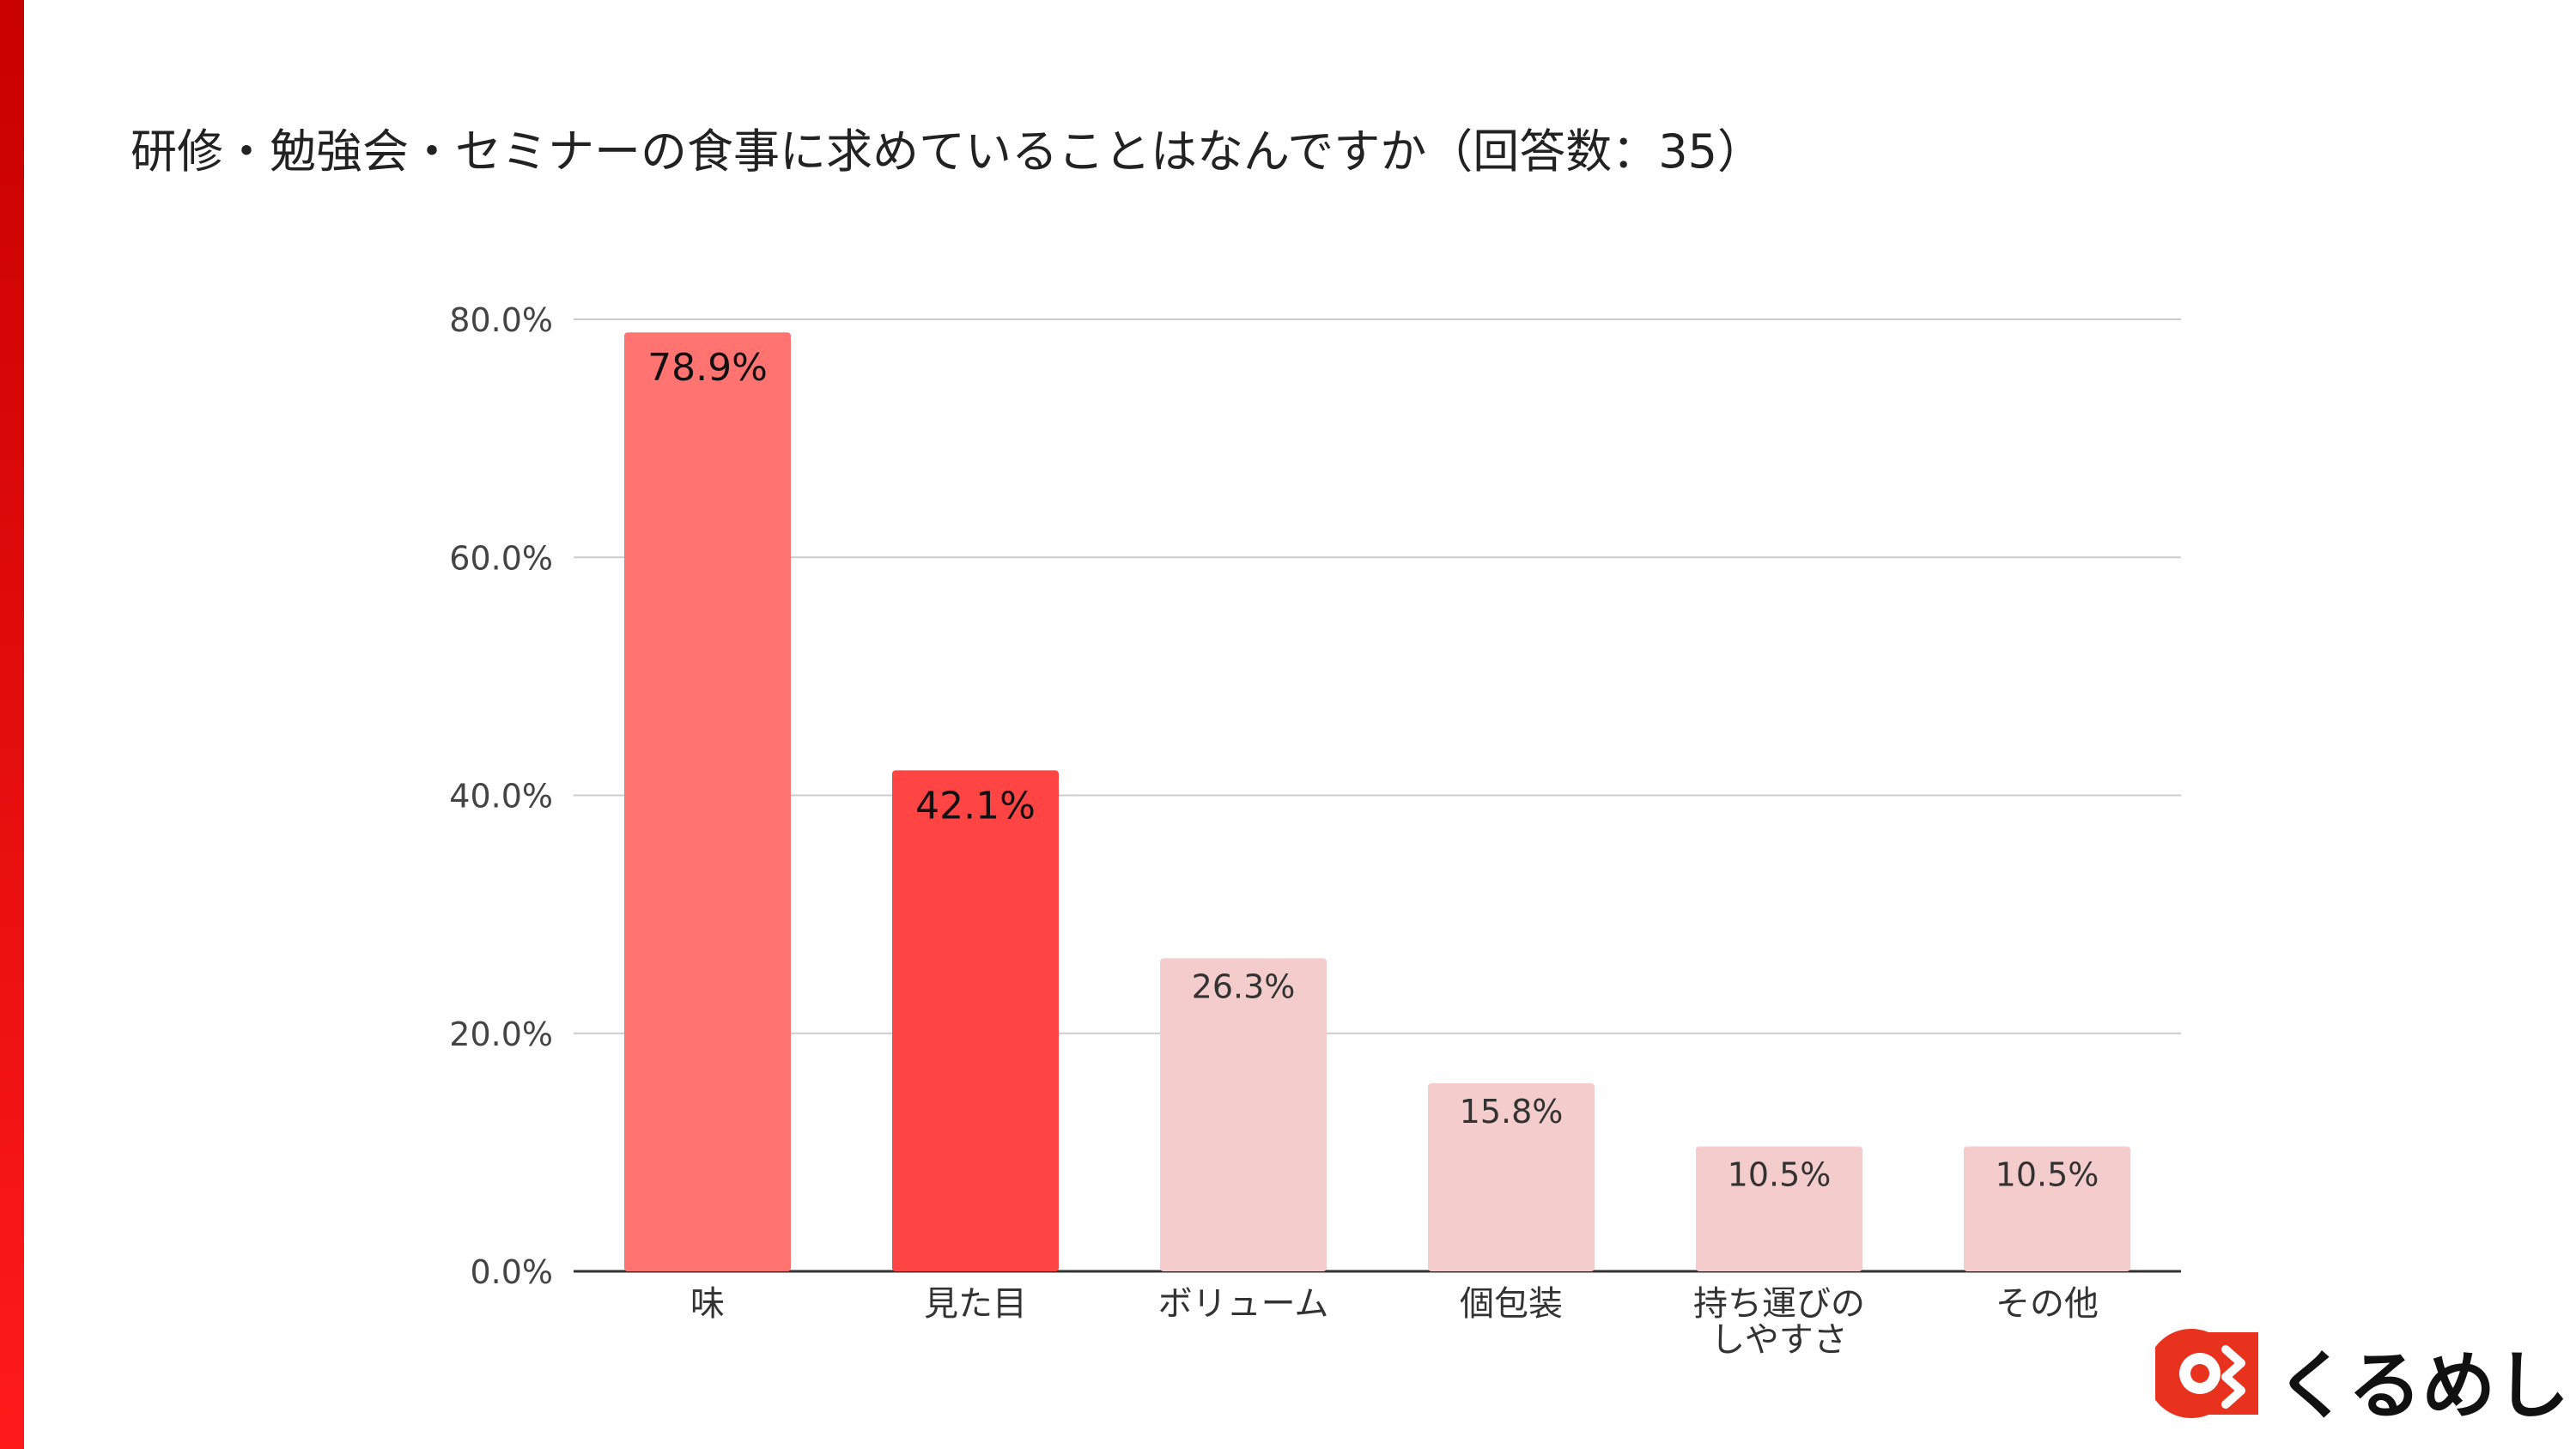 Image resolution: width=2576 pixels, height=1449 pixels. What do you see at coordinates (707, 368) in the screenshot?
I see `data-label: 78.9%` at bounding box center [707, 368].